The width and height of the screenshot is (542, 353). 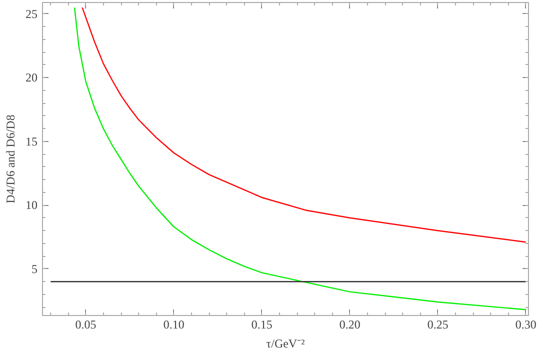 What do you see at coordinates (525, 325) in the screenshot?
I see `x-tick-label: 0.30` at bounding box center [525, 325].